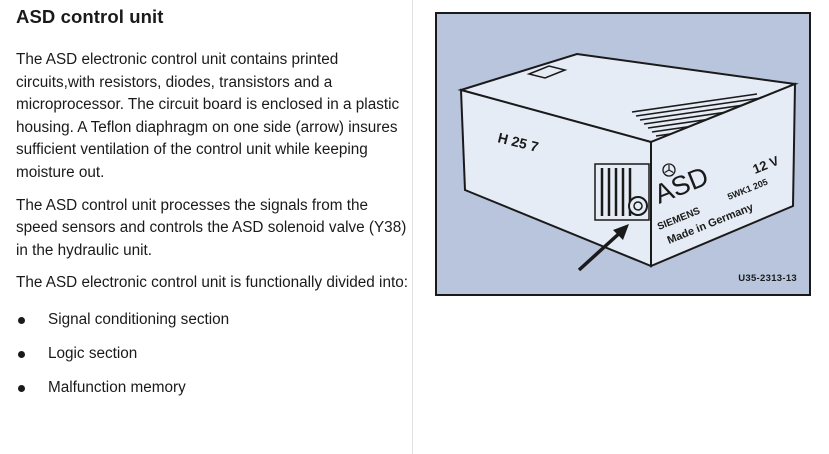 The image size is (829, 454). Describe the element at coordinates (93, 354) in the screenshot. I see `list-item-label: Logic section` at that location.